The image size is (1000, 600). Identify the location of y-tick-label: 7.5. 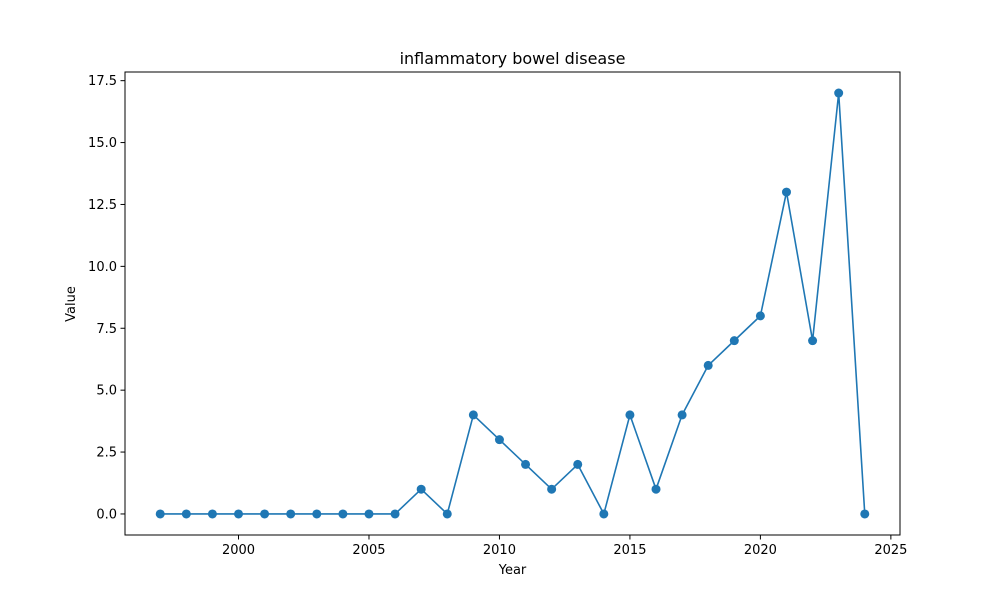
(106, 329).